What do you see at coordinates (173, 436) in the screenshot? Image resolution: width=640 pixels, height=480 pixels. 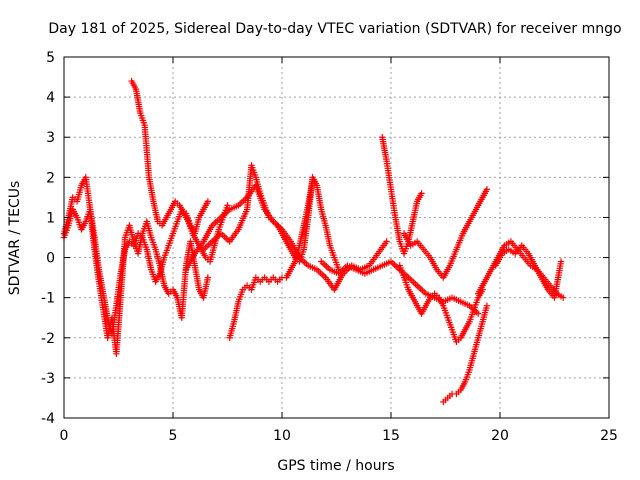 I see `x-tick-label: 5` at bounding box center [173, 436].